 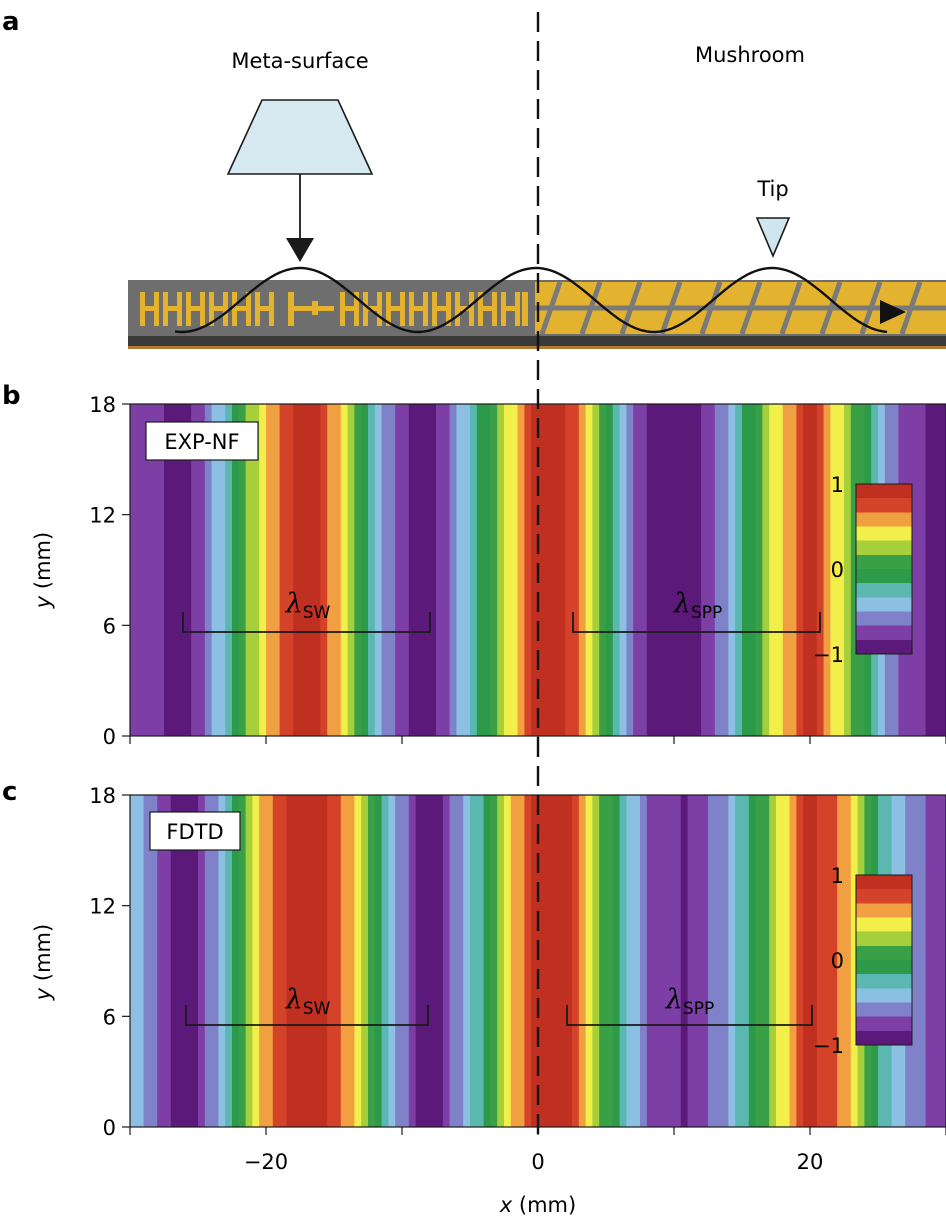 I want to click on y-axis-label-b: y (mm), so click(x=43, y=570).